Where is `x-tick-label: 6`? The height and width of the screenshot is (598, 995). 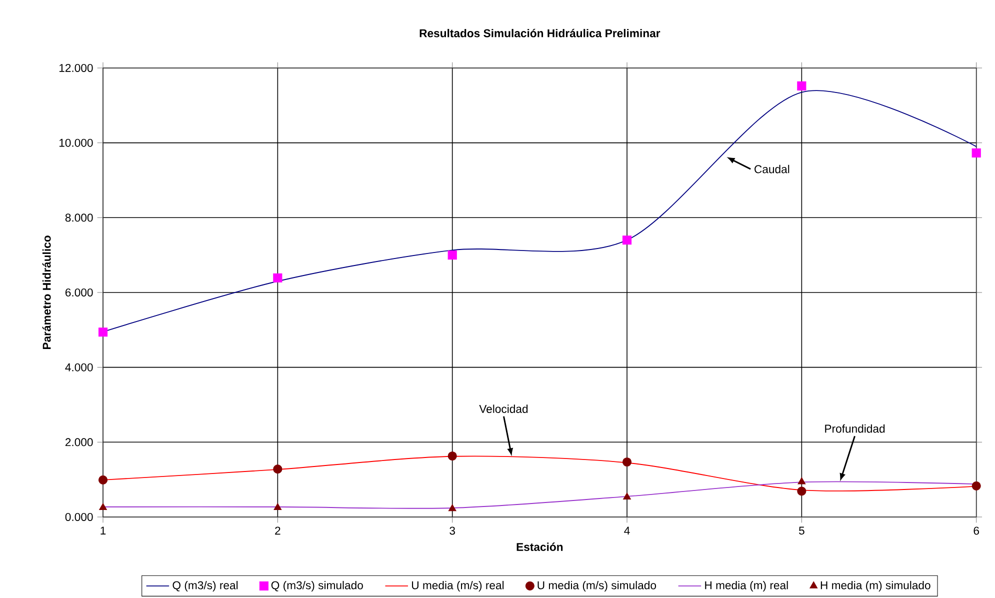
x-tick-label: 6 is located at coordinates (976, 530).